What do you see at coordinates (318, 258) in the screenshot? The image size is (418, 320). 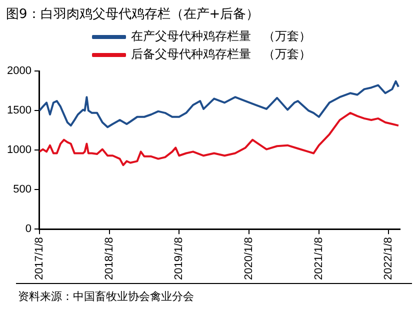 I see `x-tick-label: 2021/1/8` at bounding box center [318, 258].